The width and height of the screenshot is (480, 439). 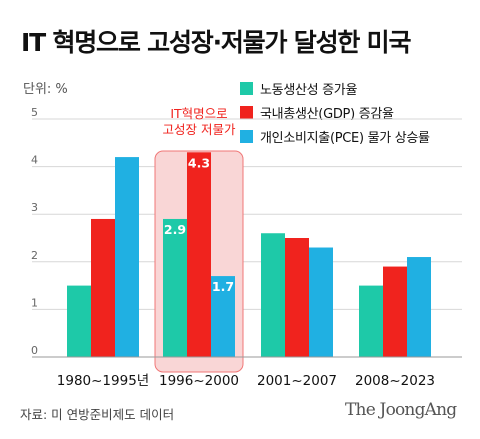 What do you see at coordinates (327, 114) in the screenshot?
I see `legend-label-gdp: 국내총생산(GDP) 증감율` at bounding box center [327, 114].